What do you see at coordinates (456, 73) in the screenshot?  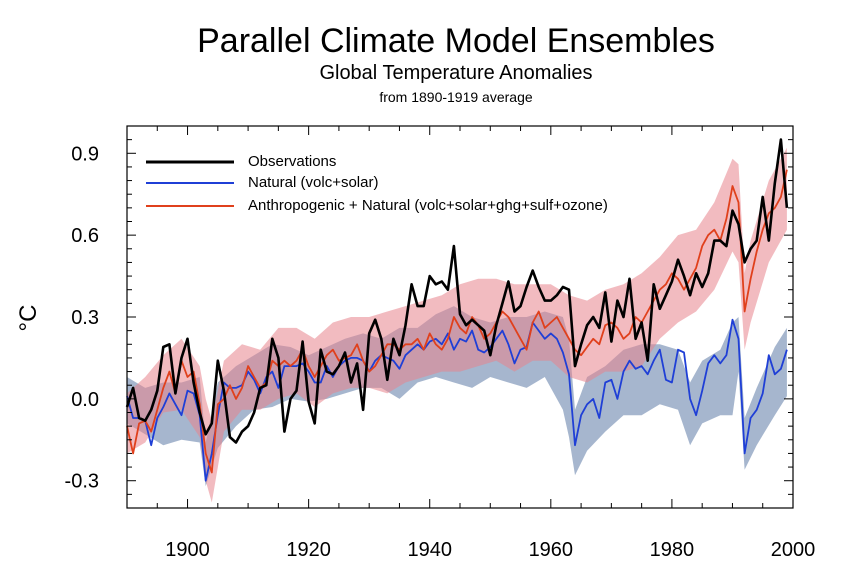 I see `chart-subtitle: Global Temperature Anomalies` at bounding box center [456, 73].